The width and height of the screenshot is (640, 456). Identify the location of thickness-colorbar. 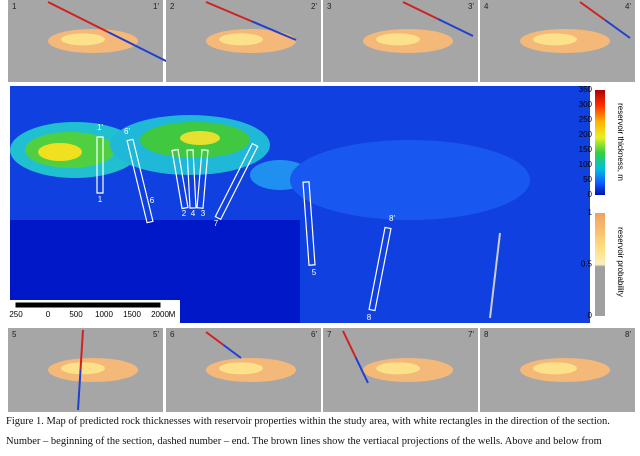
(600, 142).